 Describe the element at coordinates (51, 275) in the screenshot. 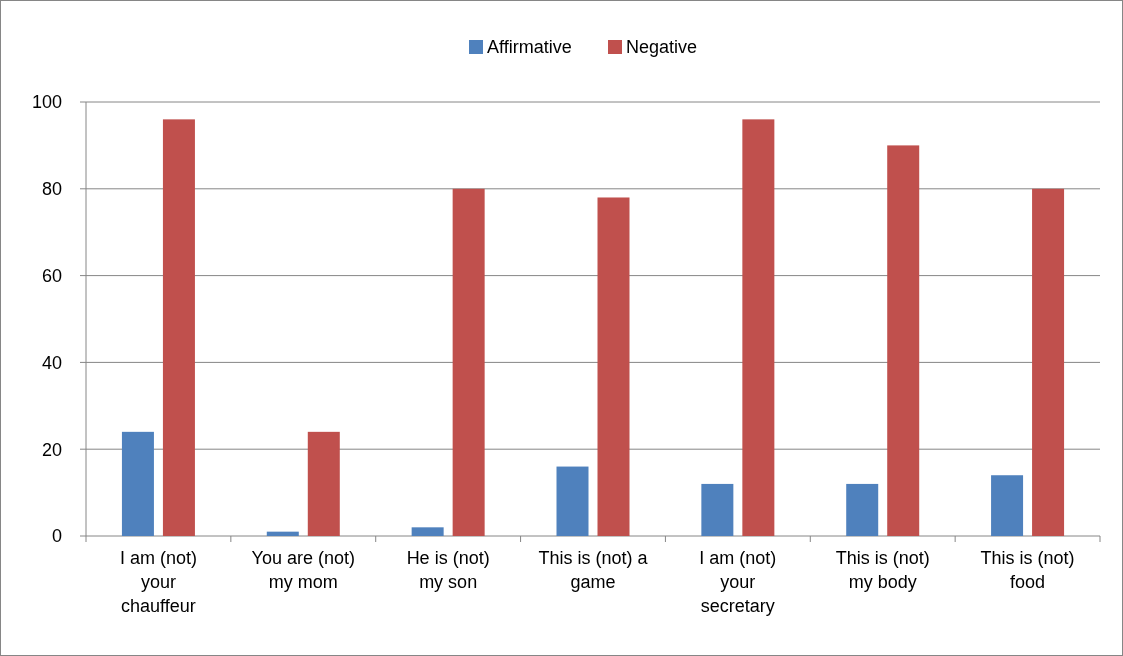

I see `y-tick-label: 60` at that location.